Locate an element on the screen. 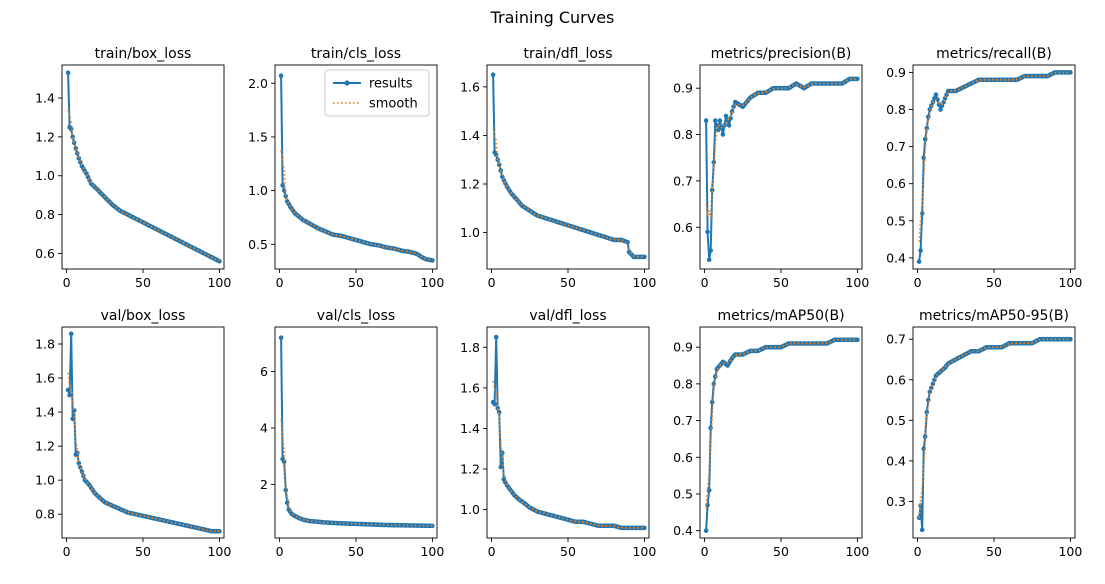 This screenshot has height=584, width=1105. subplot-title: val/box_loss is located at coordinates (143, 316).